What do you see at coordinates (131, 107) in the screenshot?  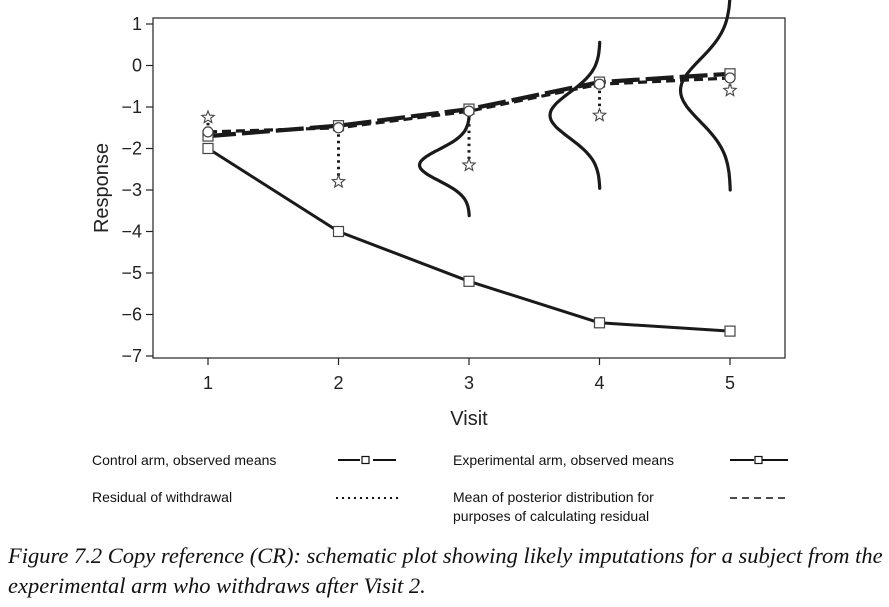 I see `y-tick-label: −1` at bounding box center [131, 107].